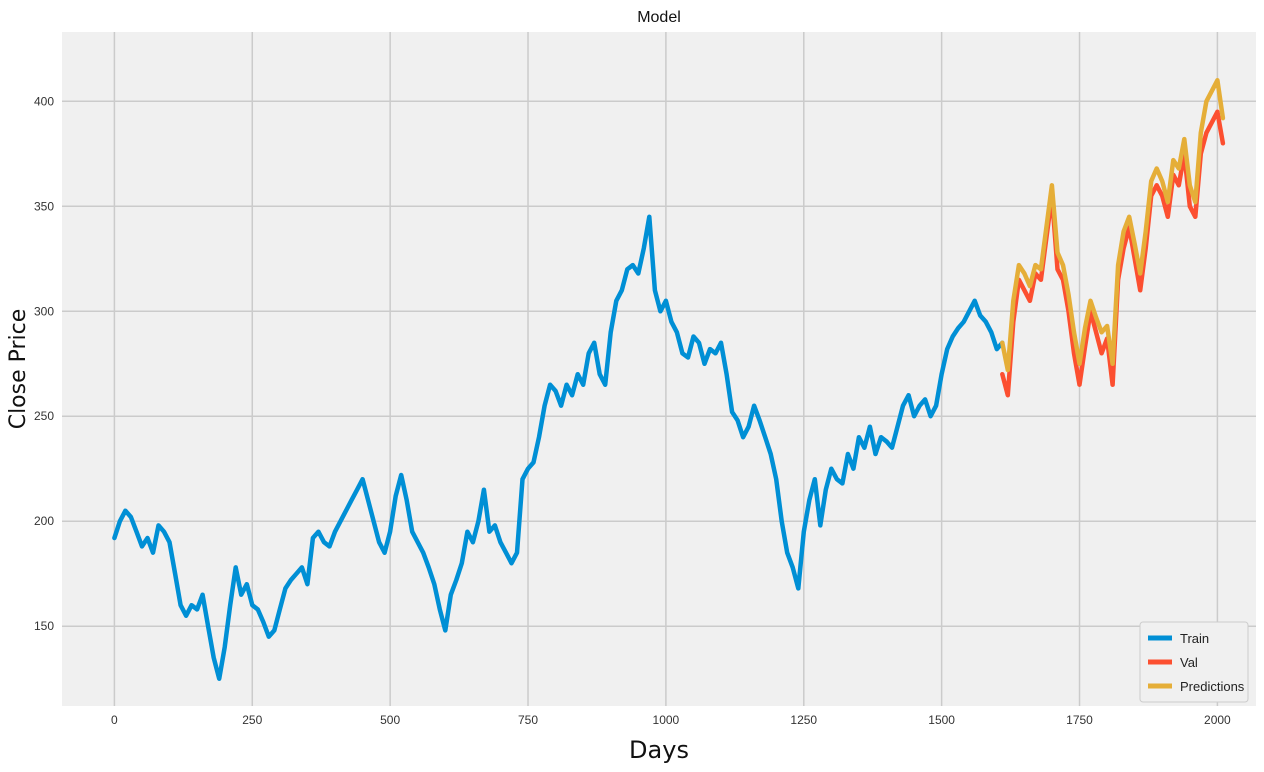 This screenshot has width=1264, height=772. I want to click on legend: Train Val Predictions, so click(1194, 662).